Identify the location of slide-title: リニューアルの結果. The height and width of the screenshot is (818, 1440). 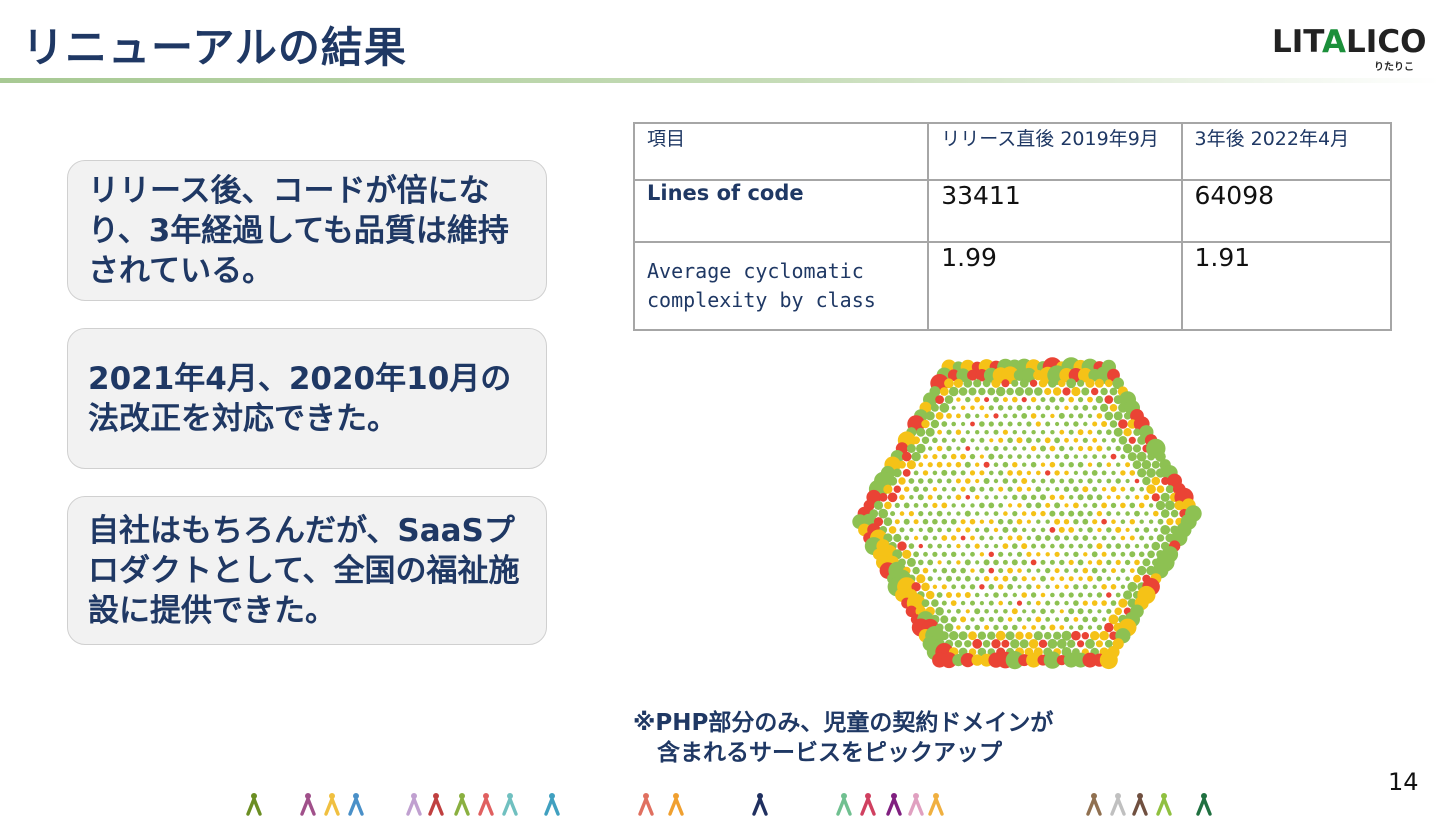
(214, 47).